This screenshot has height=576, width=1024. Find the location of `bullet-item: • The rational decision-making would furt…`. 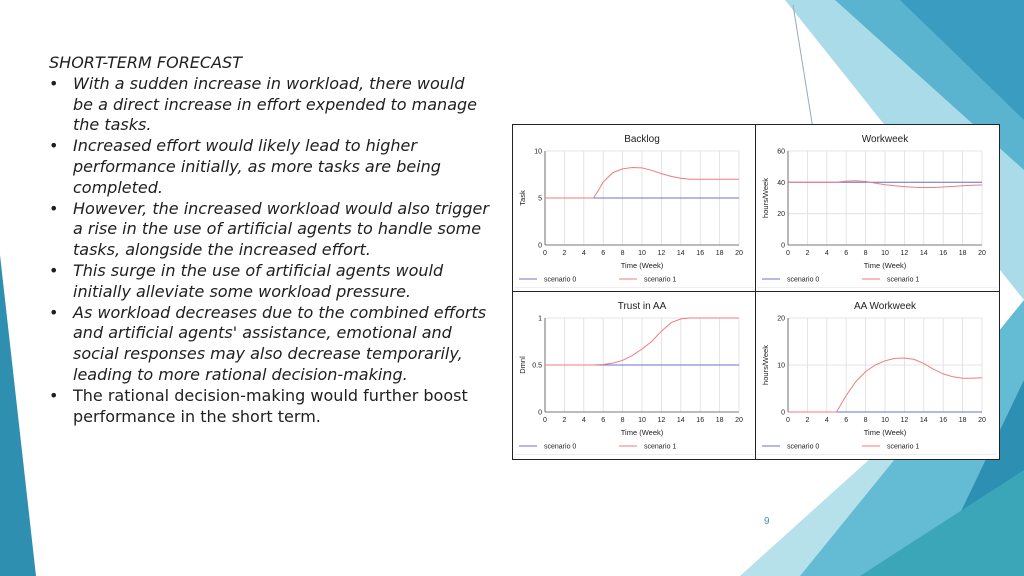

bullet-item: • The rational decision-making would furt… is located at coordinates (269, 407).